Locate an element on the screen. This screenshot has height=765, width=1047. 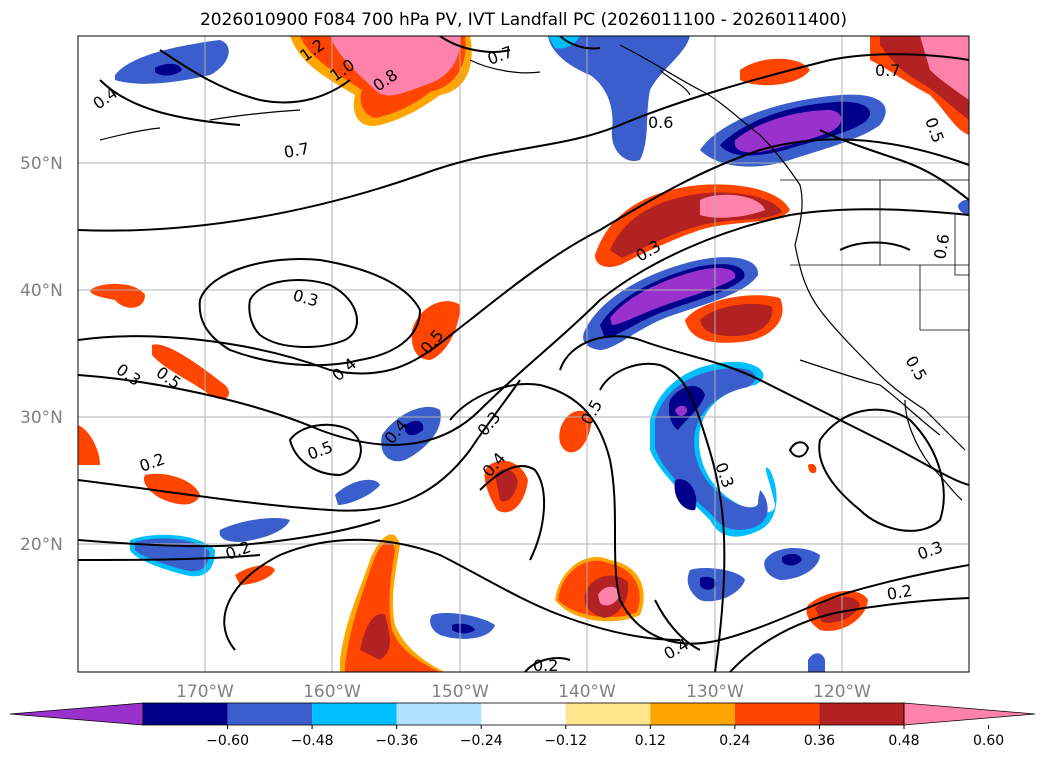
lon-label-160w: 160°W is located at coordinates (332, 692).